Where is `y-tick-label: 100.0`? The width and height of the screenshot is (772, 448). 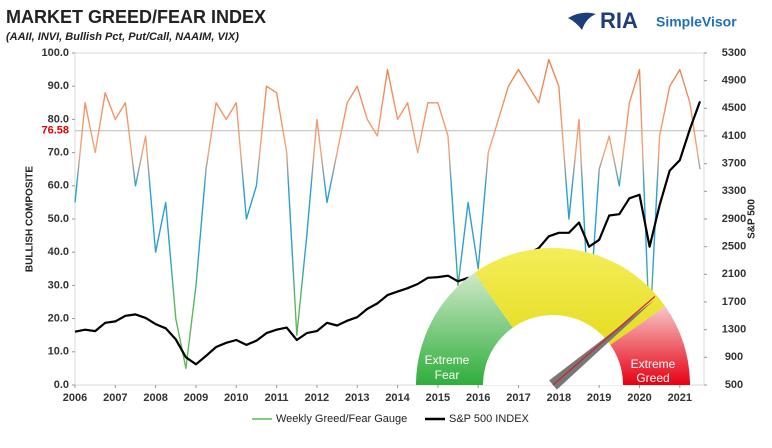 y-tick-label: 100.0 is located at coordinates (55, 53).